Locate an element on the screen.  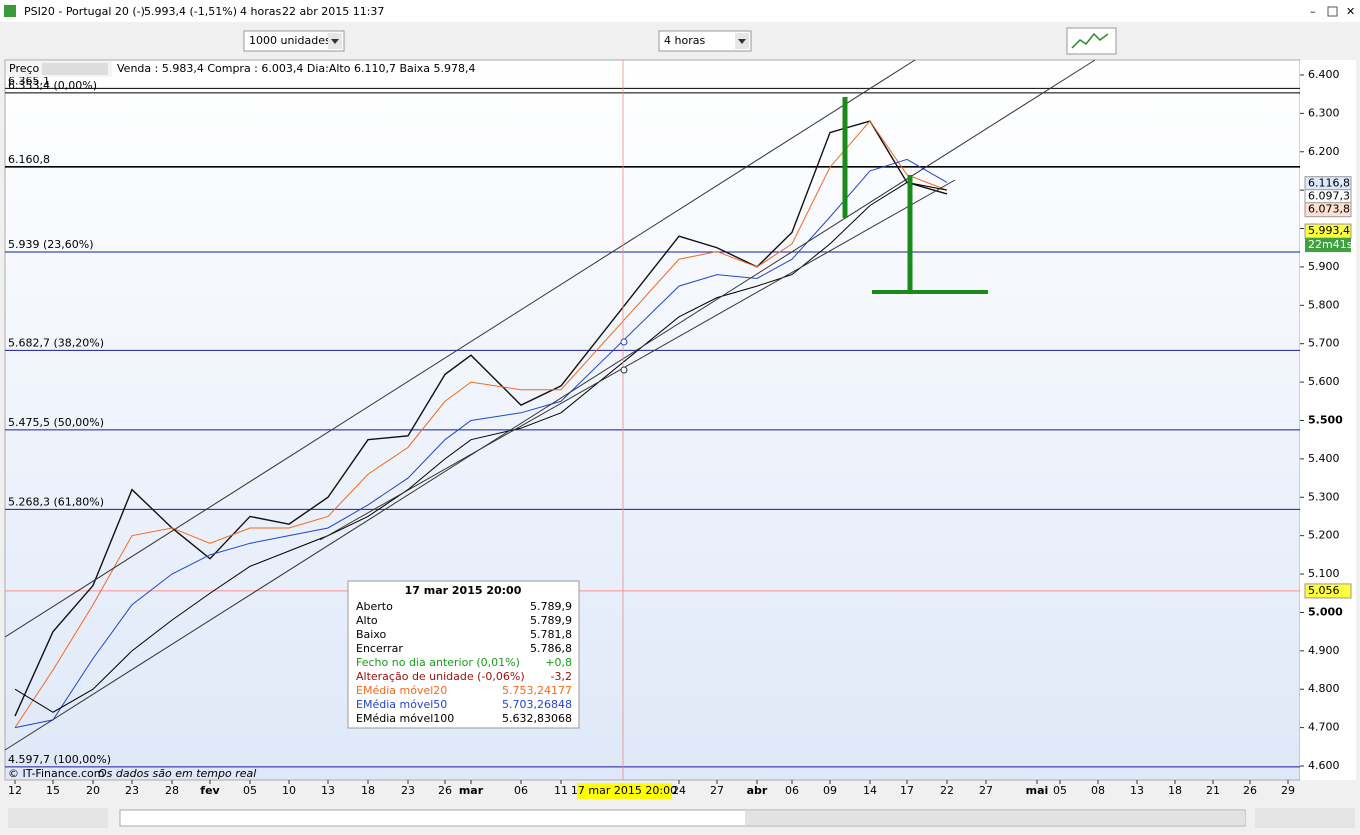
x-tick-label: 29 is located at coordinates (1288, 790).